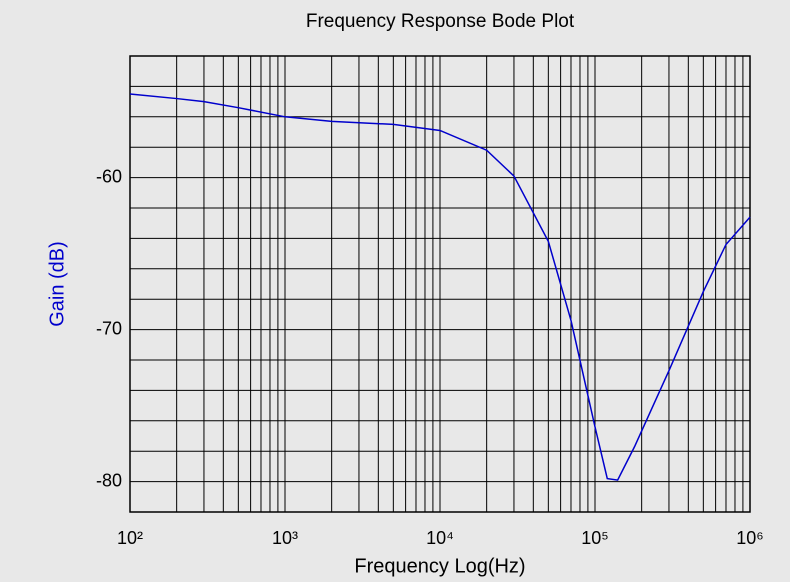  Describe the element at coordinates (109, 176) in the screenshot. I see `y-tick-label: -60` at that location.